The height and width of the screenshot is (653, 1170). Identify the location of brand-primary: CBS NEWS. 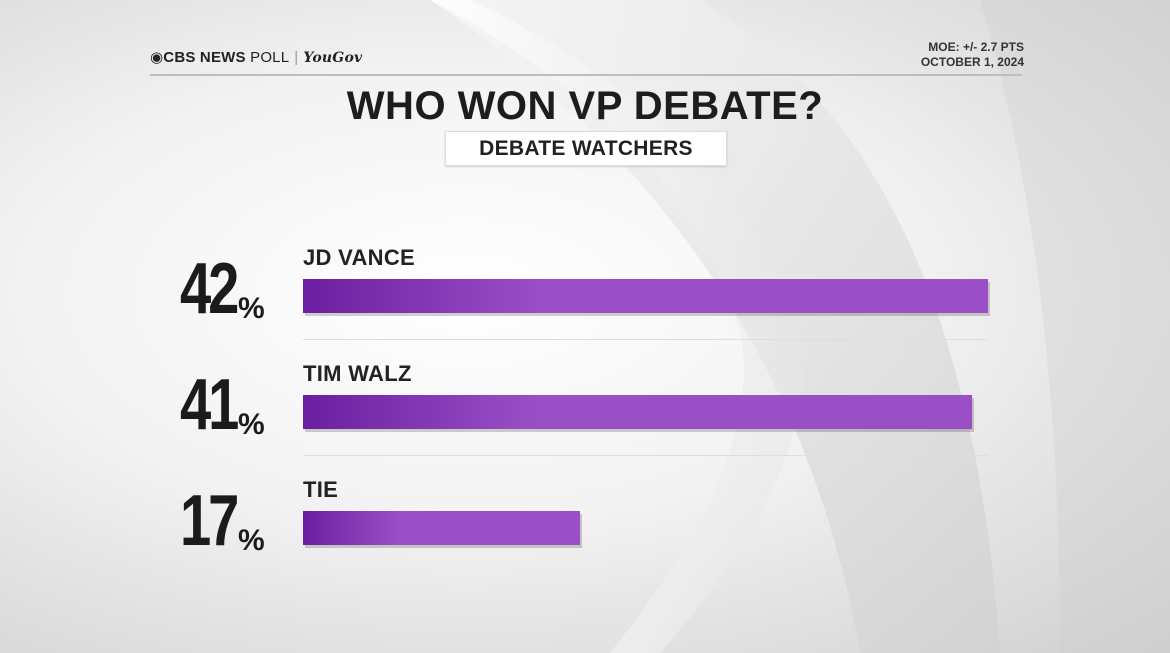
(204, 57).